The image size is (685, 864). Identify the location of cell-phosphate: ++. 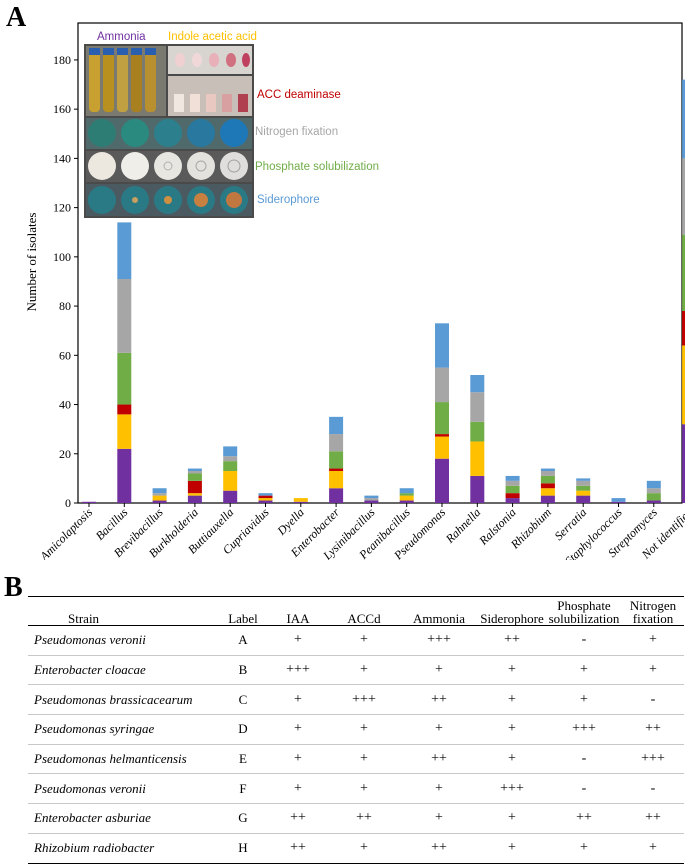
(584, 818).